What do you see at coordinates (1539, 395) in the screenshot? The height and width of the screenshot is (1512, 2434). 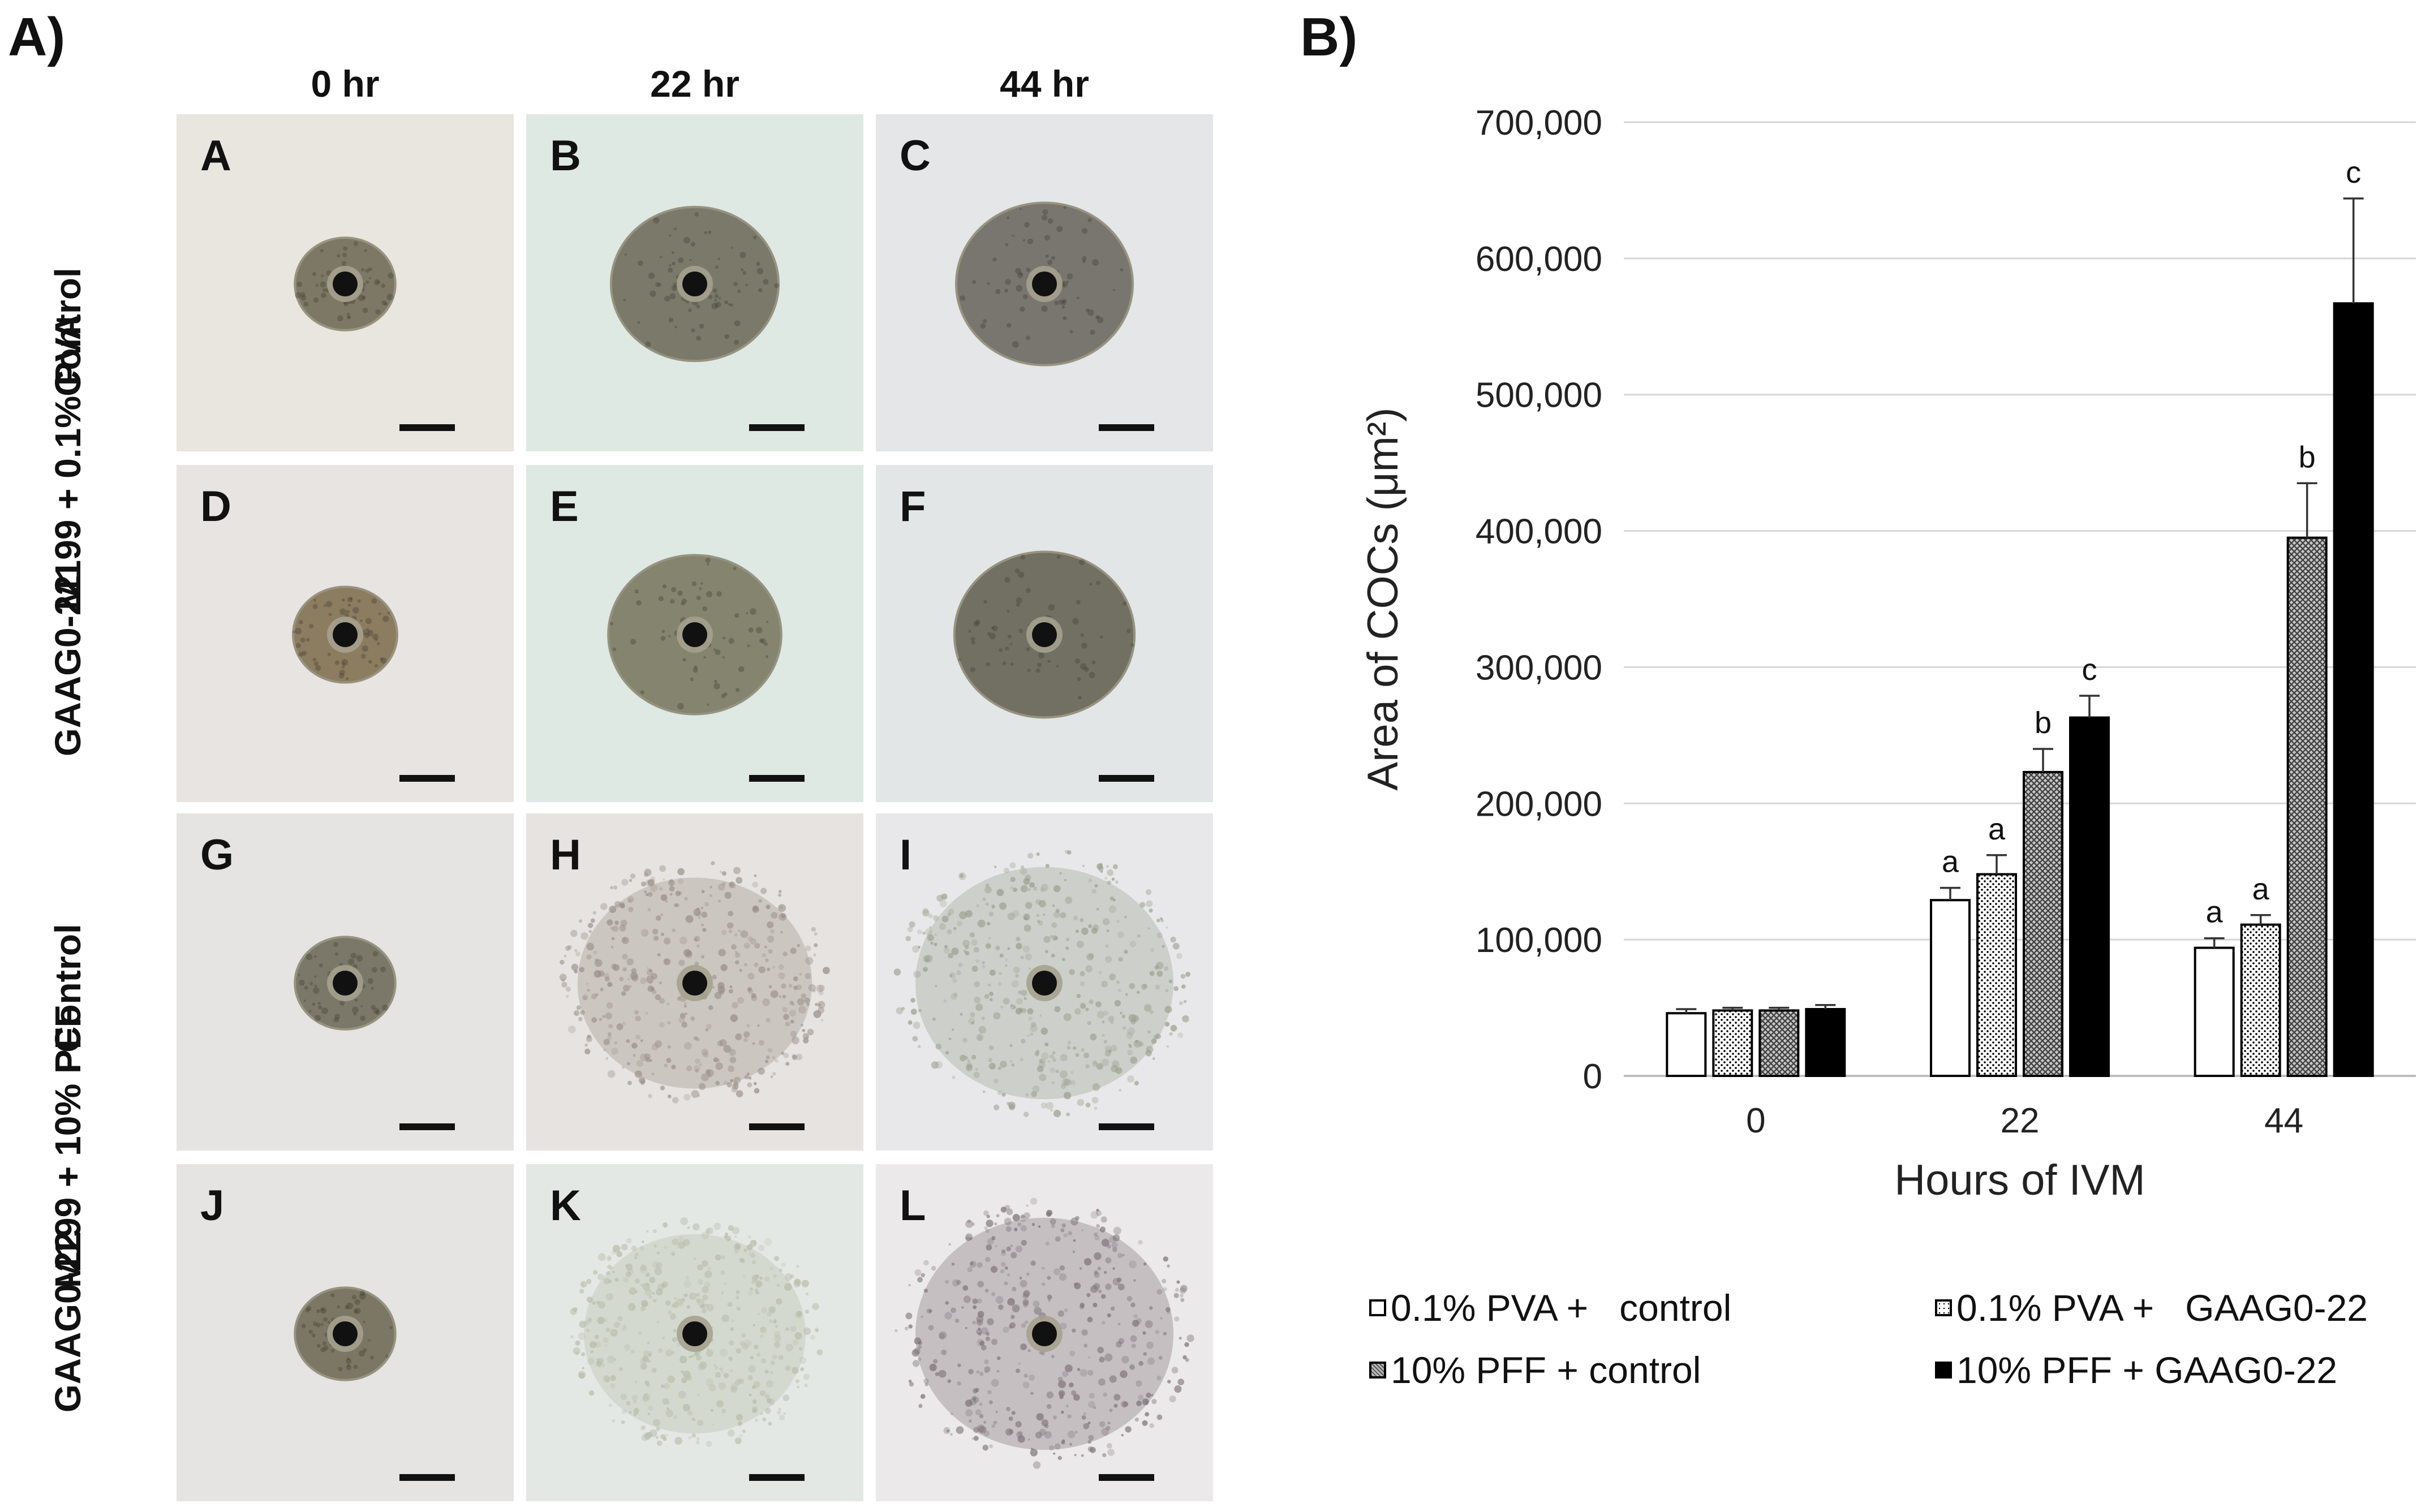 I see `y-tick-label: 500,000` at bounding box center [1539, 395].